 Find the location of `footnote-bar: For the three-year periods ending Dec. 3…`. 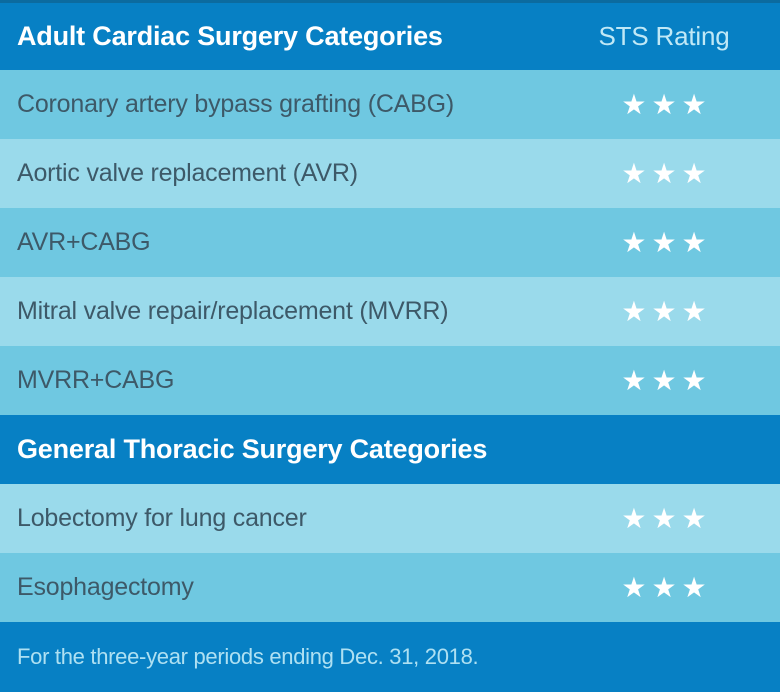

footnote-bar: For the three-year periods ending Dec. 3… is located at coordinates (390, 657).